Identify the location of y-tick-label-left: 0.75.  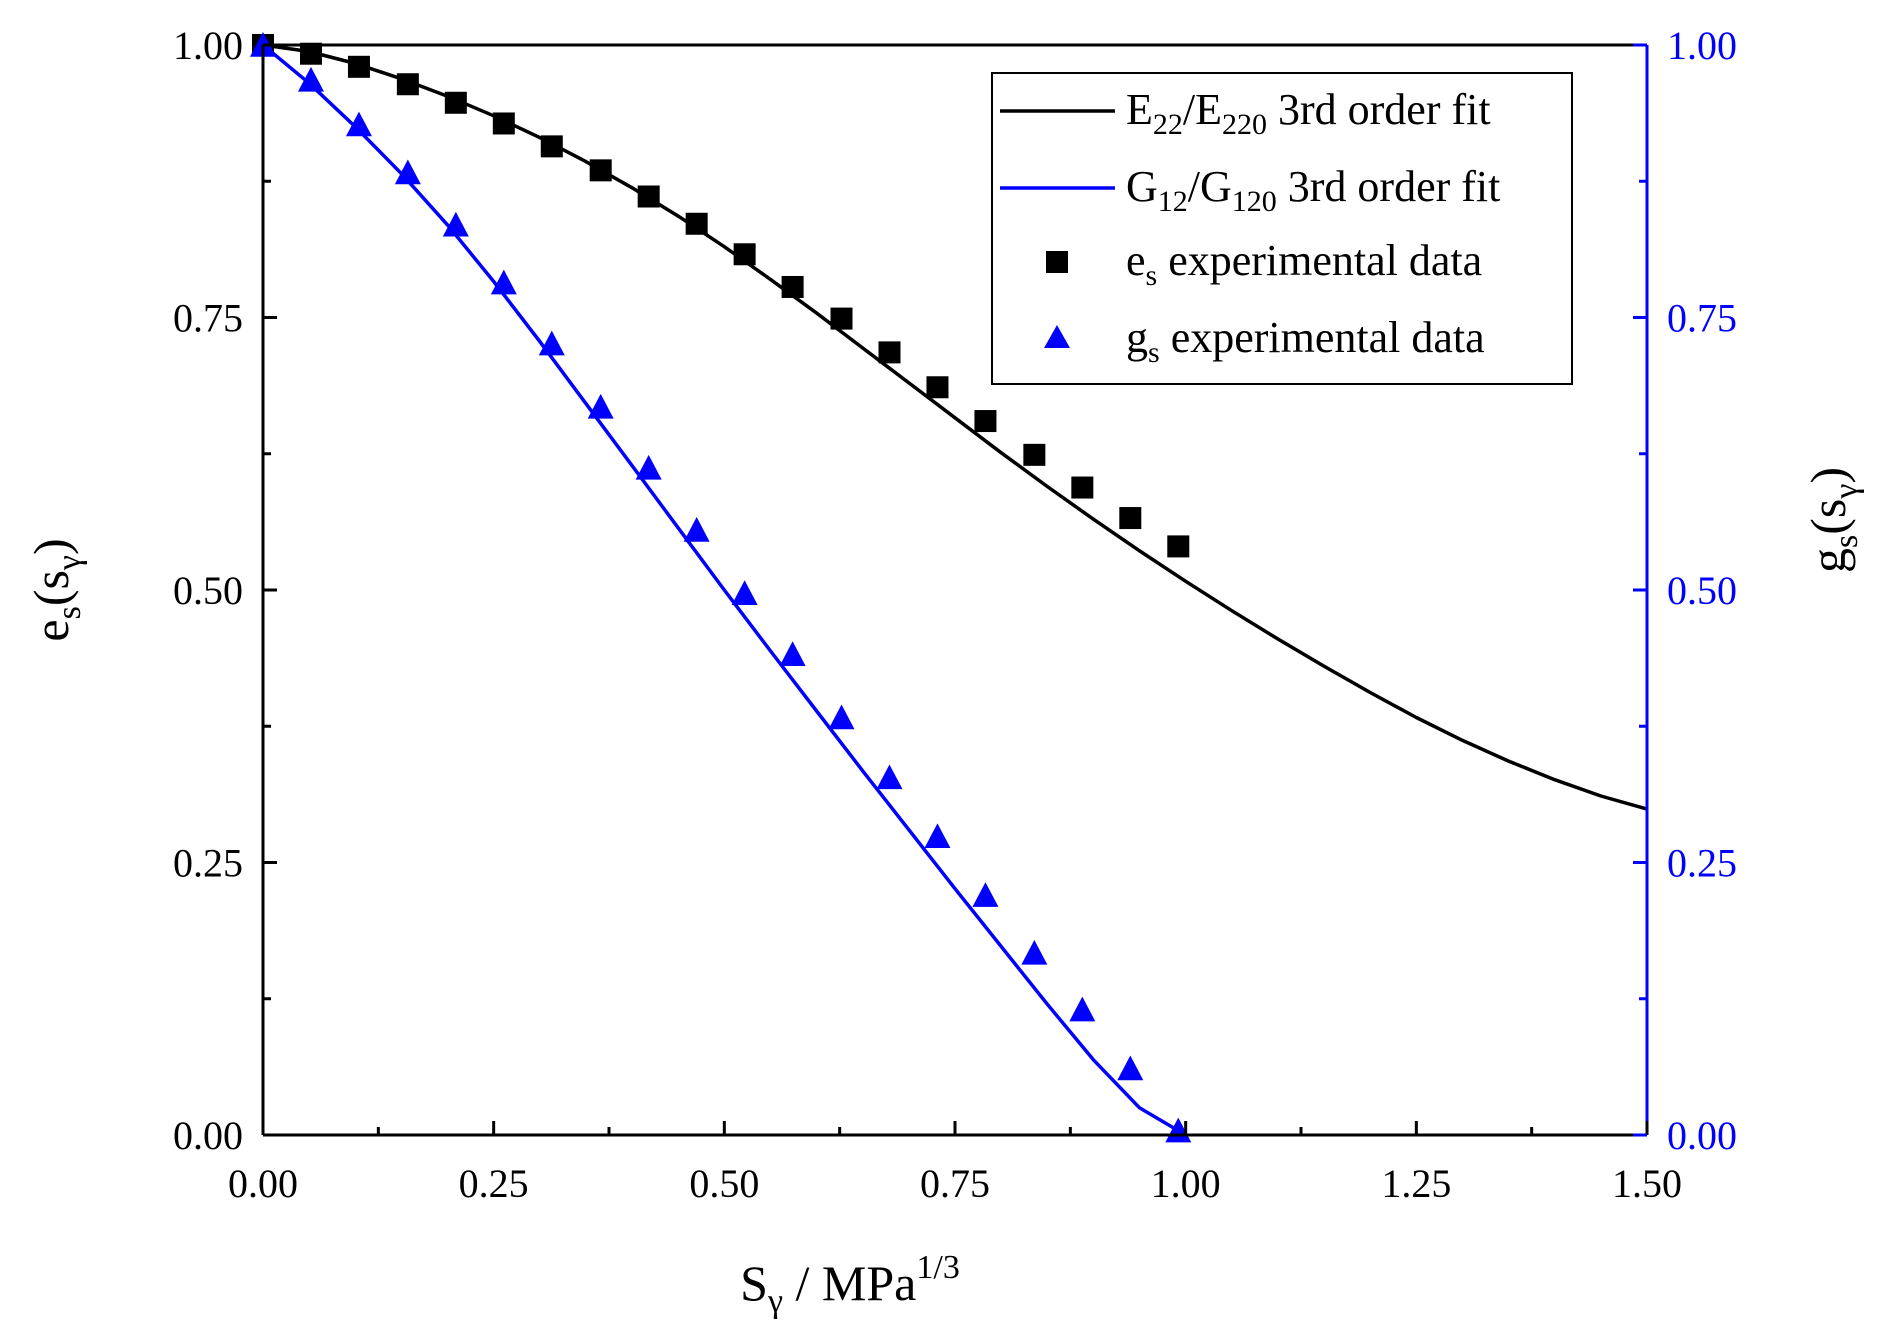
(208, 318).